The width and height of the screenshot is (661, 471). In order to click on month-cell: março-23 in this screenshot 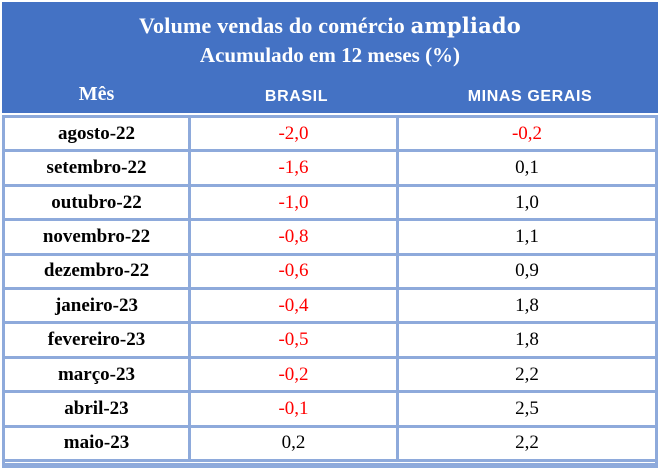, I will do `click(98, 374)`.